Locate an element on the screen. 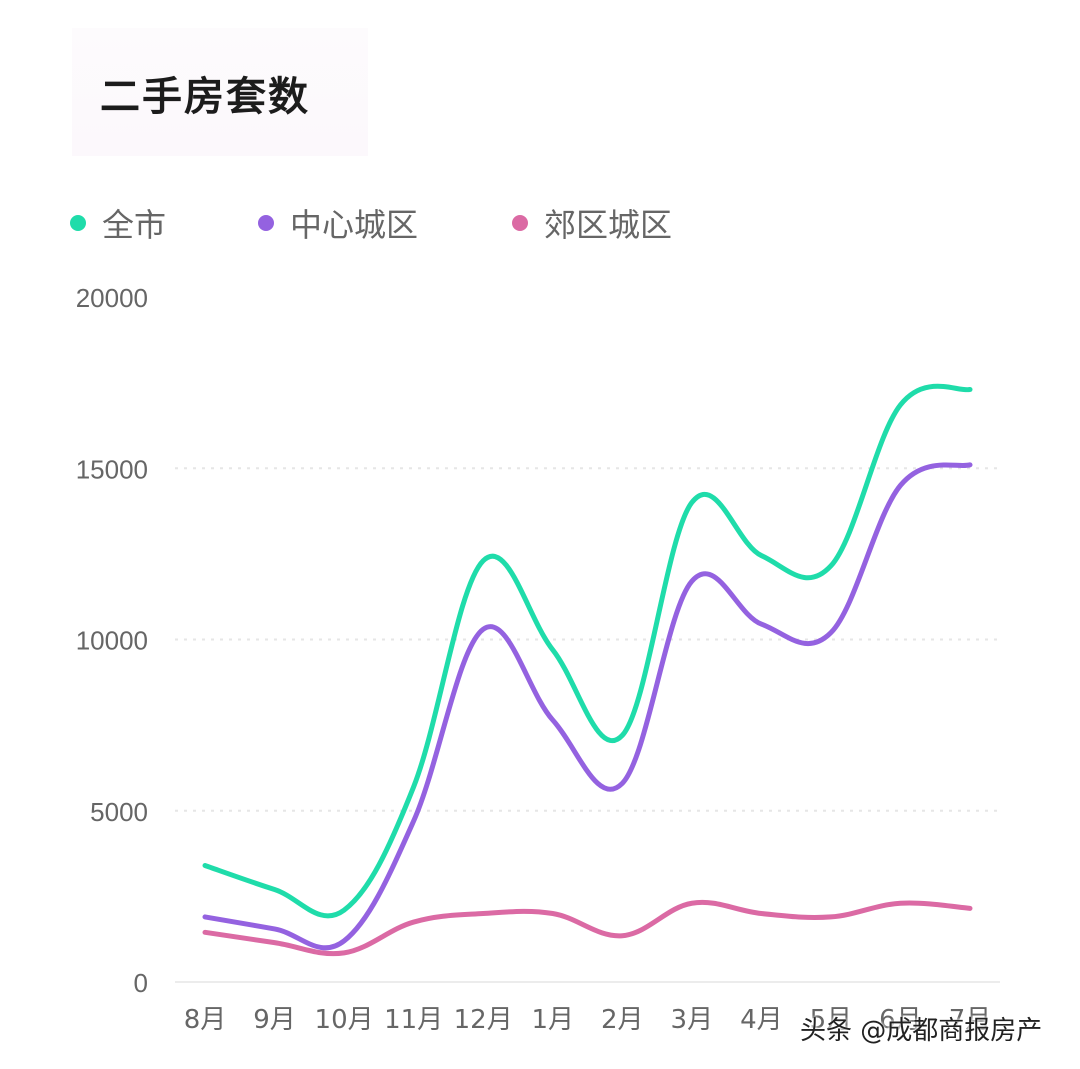 Image resolution: width=1080 pixels, height=1069 pixels. x-tick-label: 12月 is located at coordinates (483, 1020).